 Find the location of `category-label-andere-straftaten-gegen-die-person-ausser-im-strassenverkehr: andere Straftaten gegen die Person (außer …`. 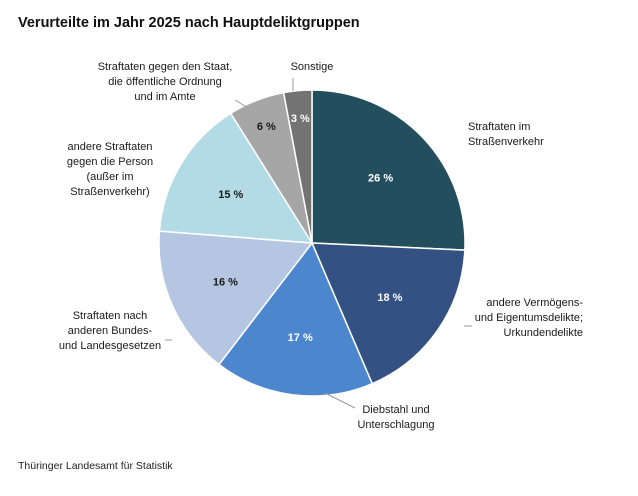

category-label-andere-straftaten-gegen-die-person-ausser-im-strassenverkehr: andere Straftaten gegen die Person (außer … is located at coordinates (110, 169).